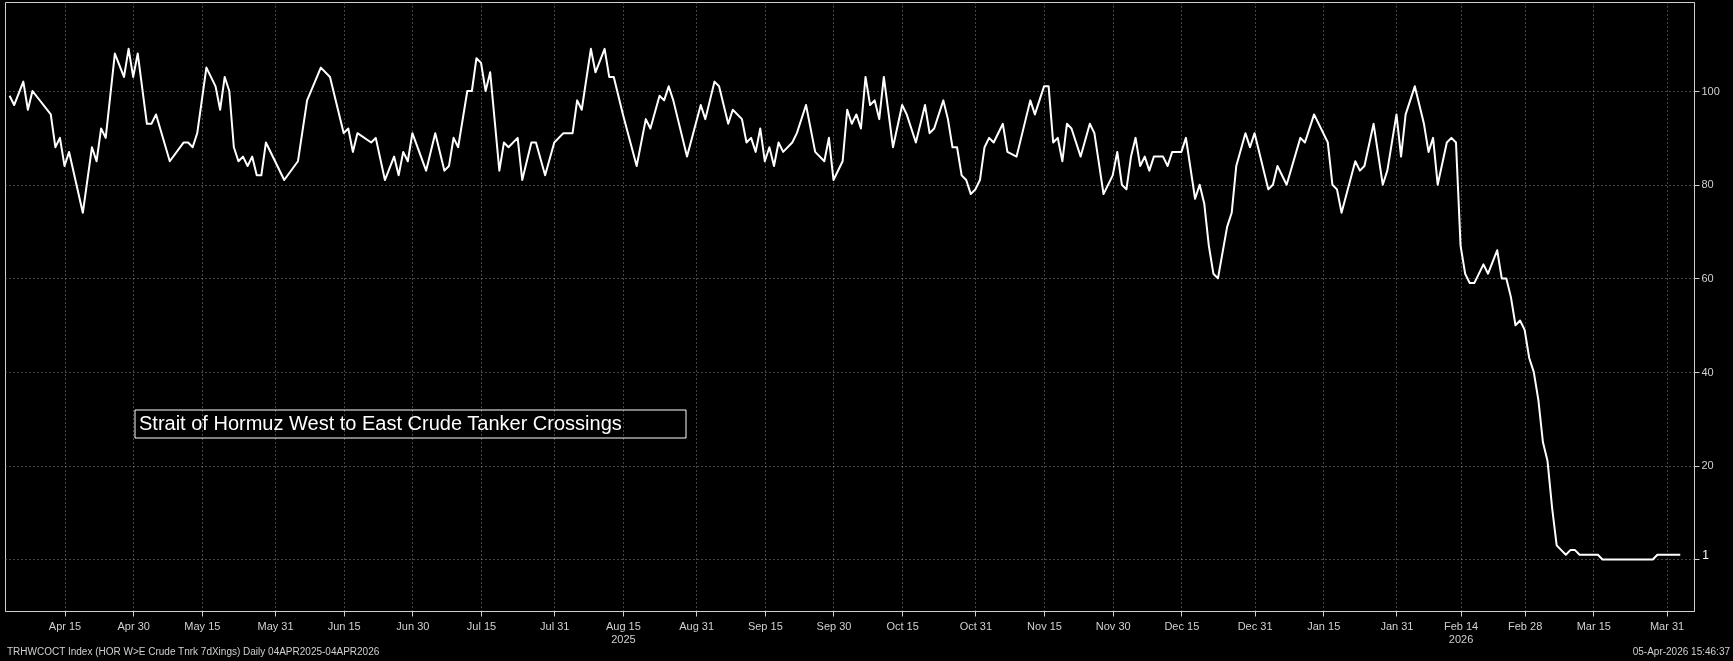  I want to click on x-tick-label: Apr 30, so click(133, 625).